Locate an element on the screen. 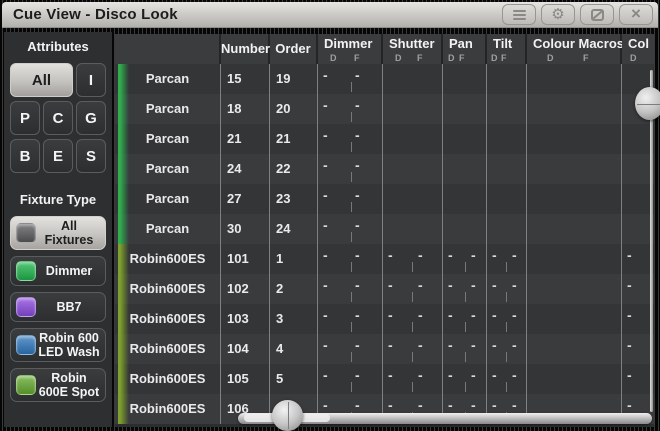  table-row: Parcan 30 24- - is located at coordinates (384, 229).